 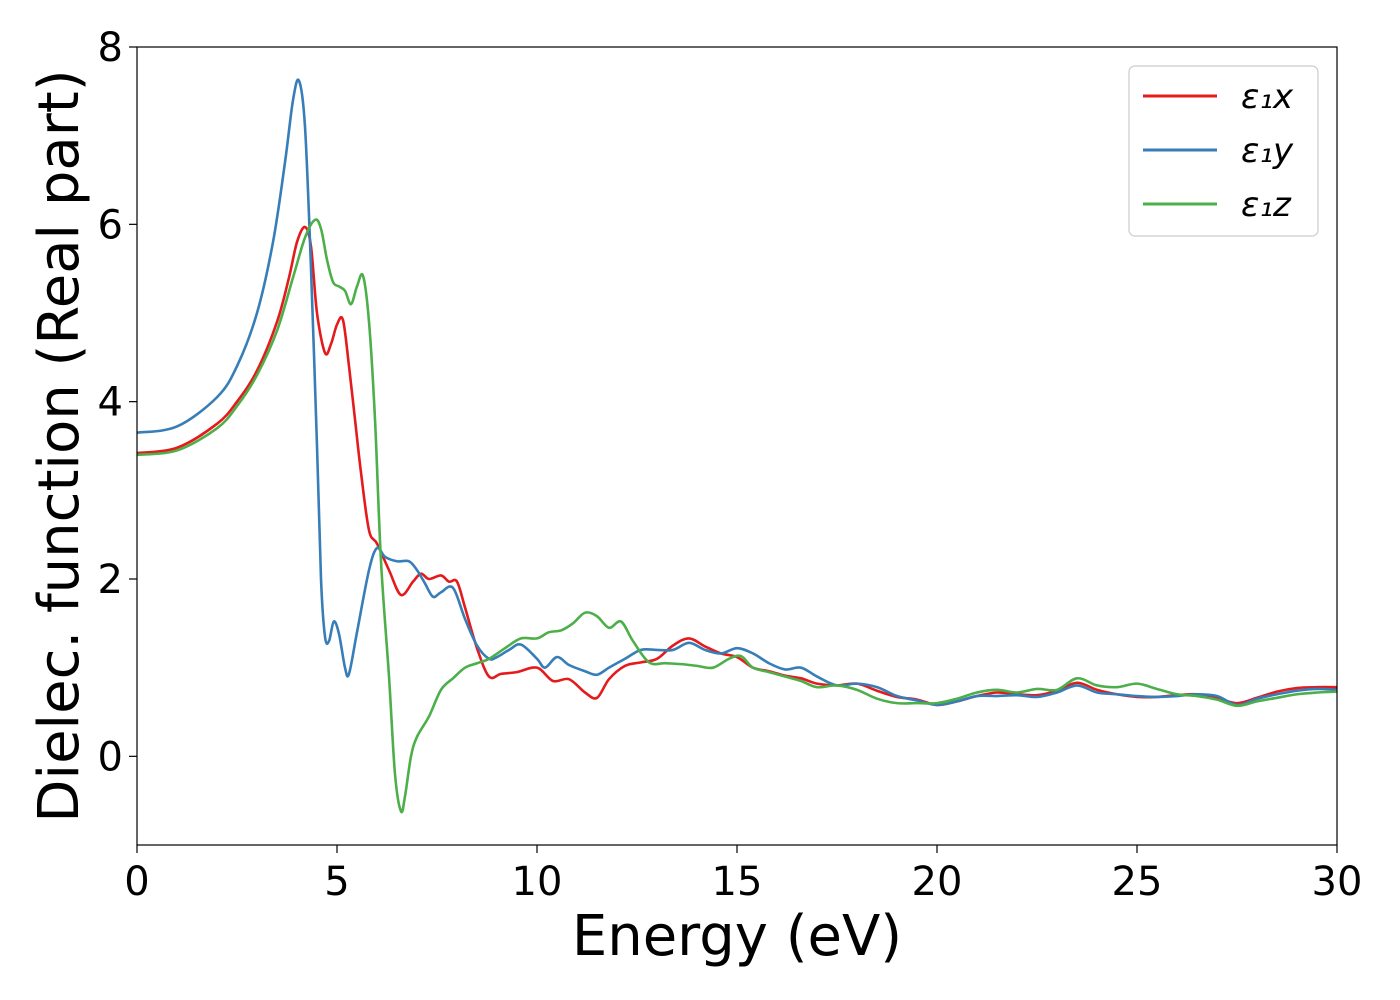 I want to click on y-axis-label: Dielec. function (Real part), so click(x=59, y=445).